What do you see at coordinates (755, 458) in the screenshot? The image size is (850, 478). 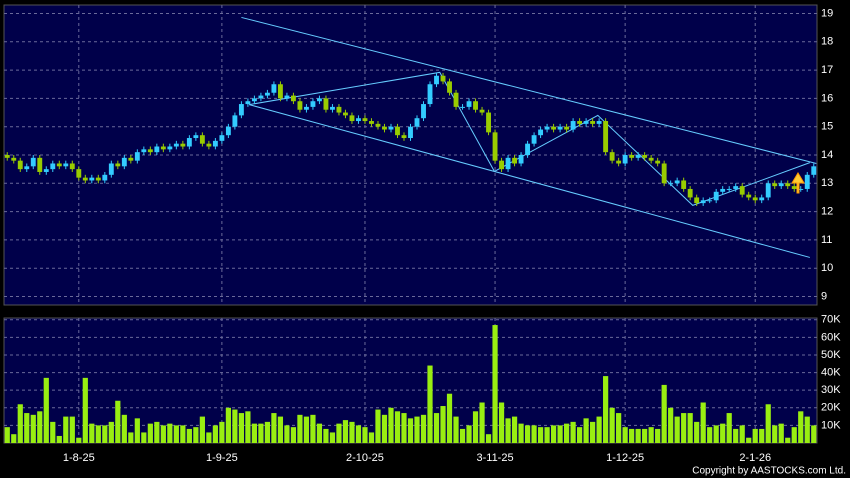 I see `x-tick-label: 2-1-26` at bounding box center [755, 458].